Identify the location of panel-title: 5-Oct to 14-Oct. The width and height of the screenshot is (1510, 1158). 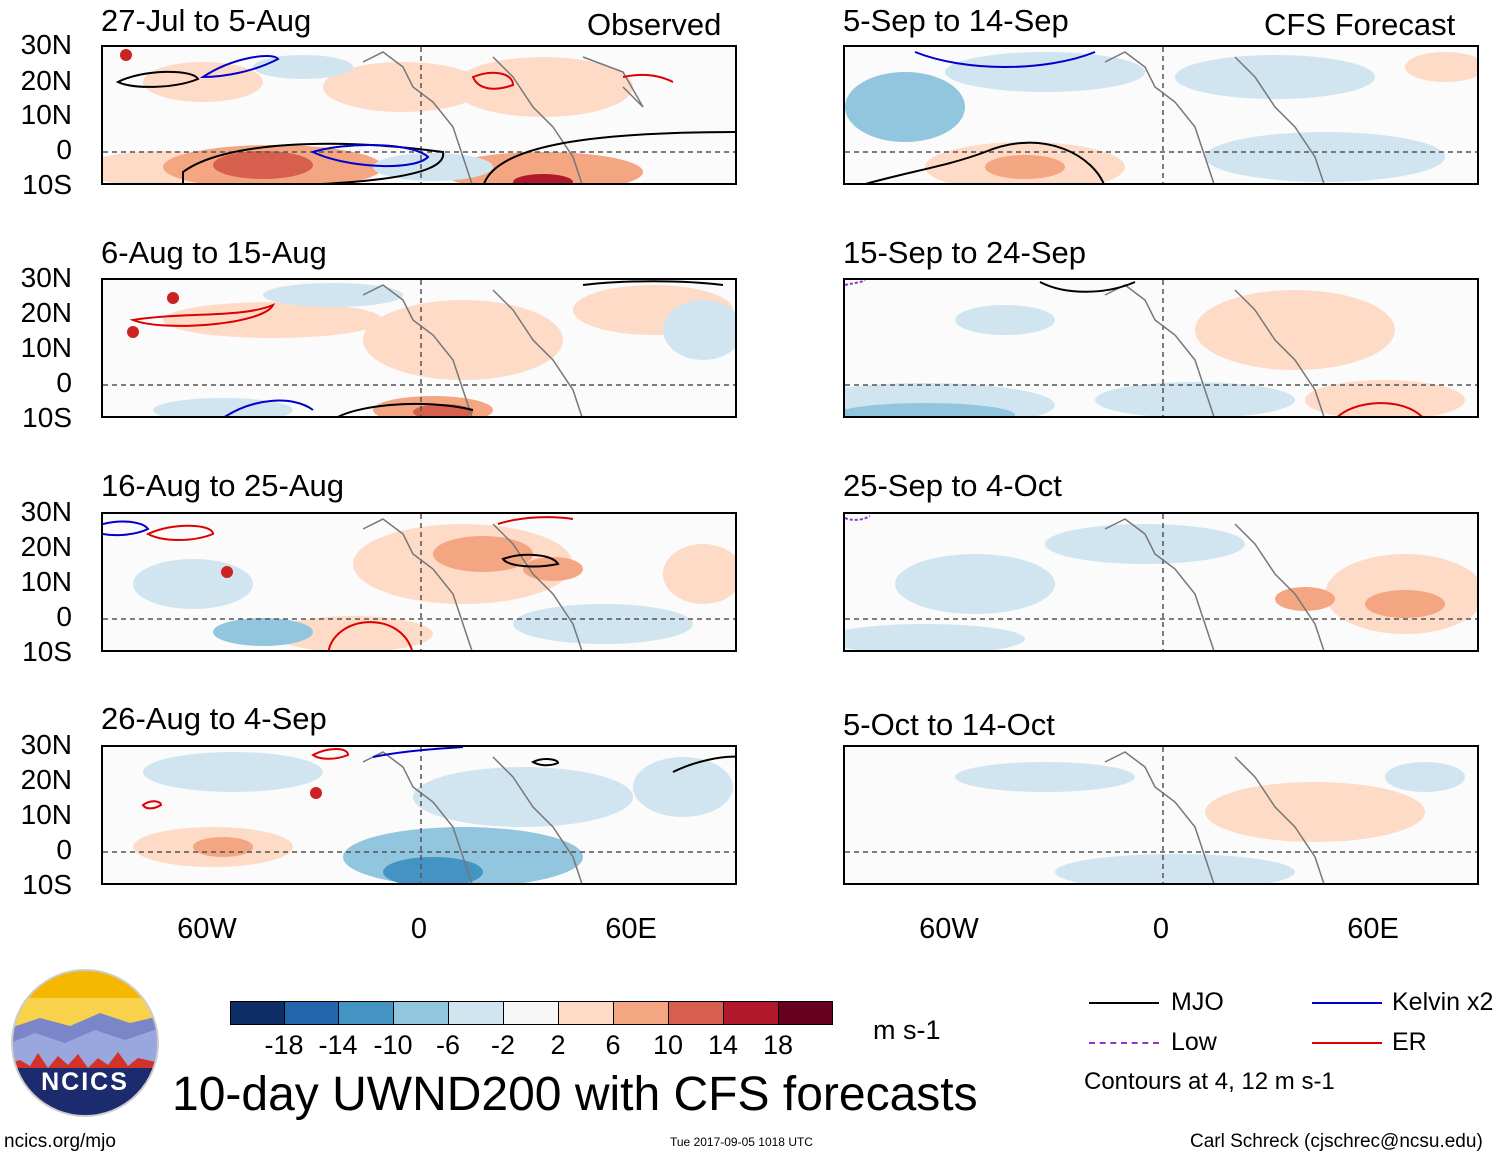
(949, 724).